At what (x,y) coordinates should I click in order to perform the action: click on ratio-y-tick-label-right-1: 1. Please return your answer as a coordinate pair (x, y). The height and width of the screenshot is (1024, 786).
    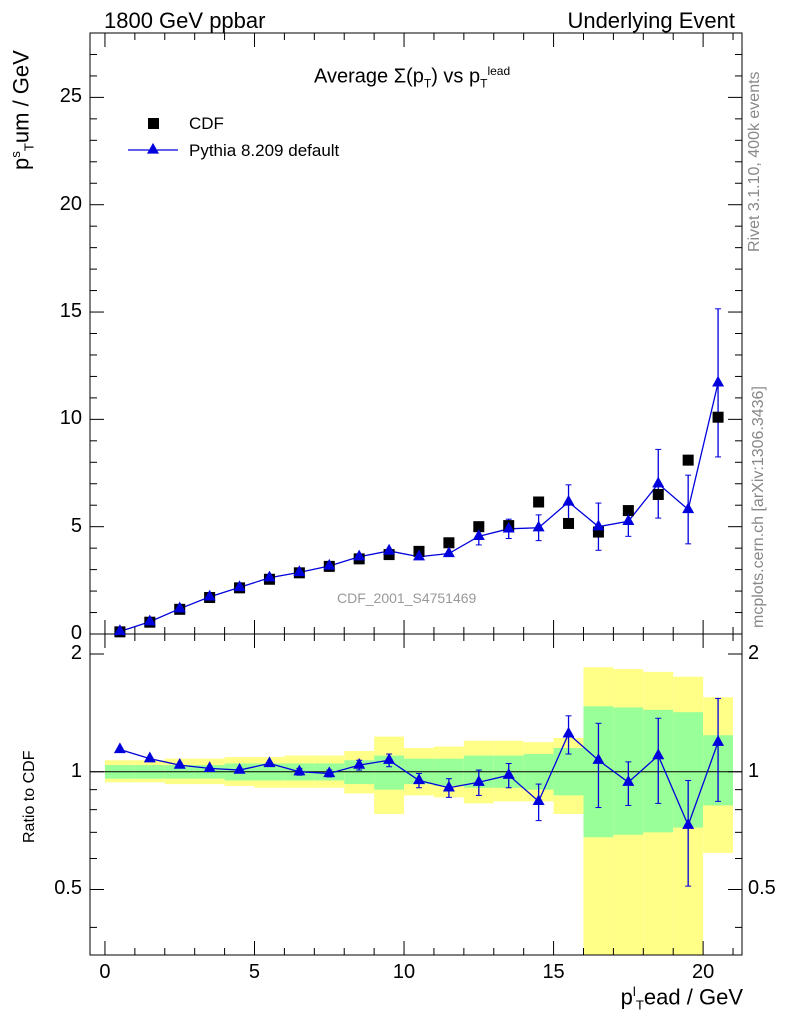
    Looking at the image, I should click on (754, 770).